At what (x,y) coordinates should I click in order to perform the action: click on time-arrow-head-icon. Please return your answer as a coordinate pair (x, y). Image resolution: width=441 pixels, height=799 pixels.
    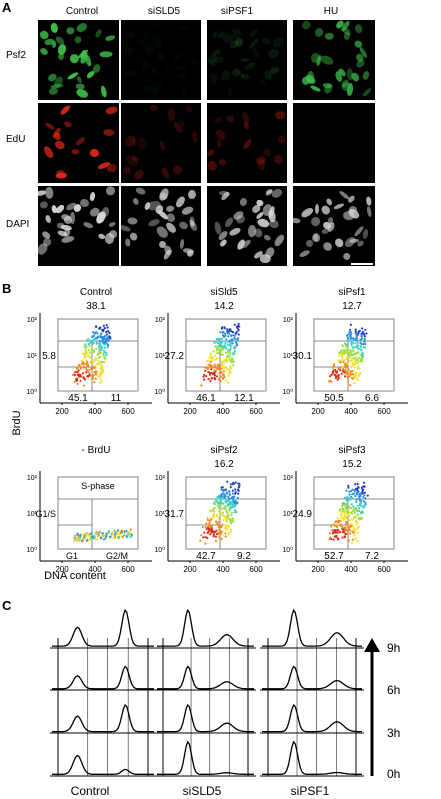
    Looking at the image, I should click on (372, 645).